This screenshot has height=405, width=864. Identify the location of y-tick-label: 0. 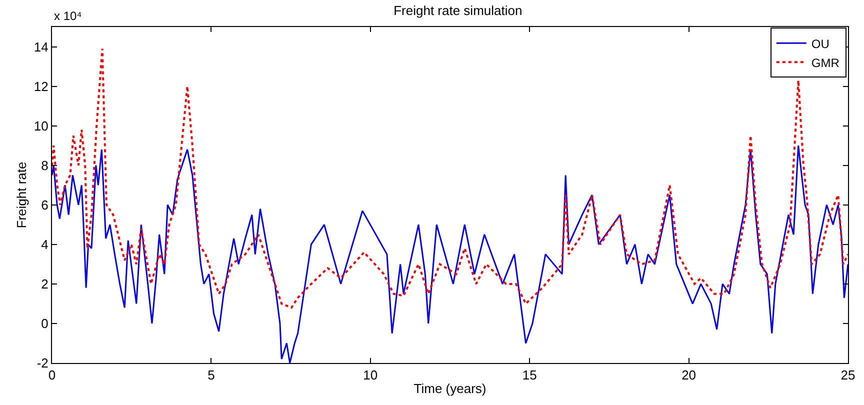
(44, 324).